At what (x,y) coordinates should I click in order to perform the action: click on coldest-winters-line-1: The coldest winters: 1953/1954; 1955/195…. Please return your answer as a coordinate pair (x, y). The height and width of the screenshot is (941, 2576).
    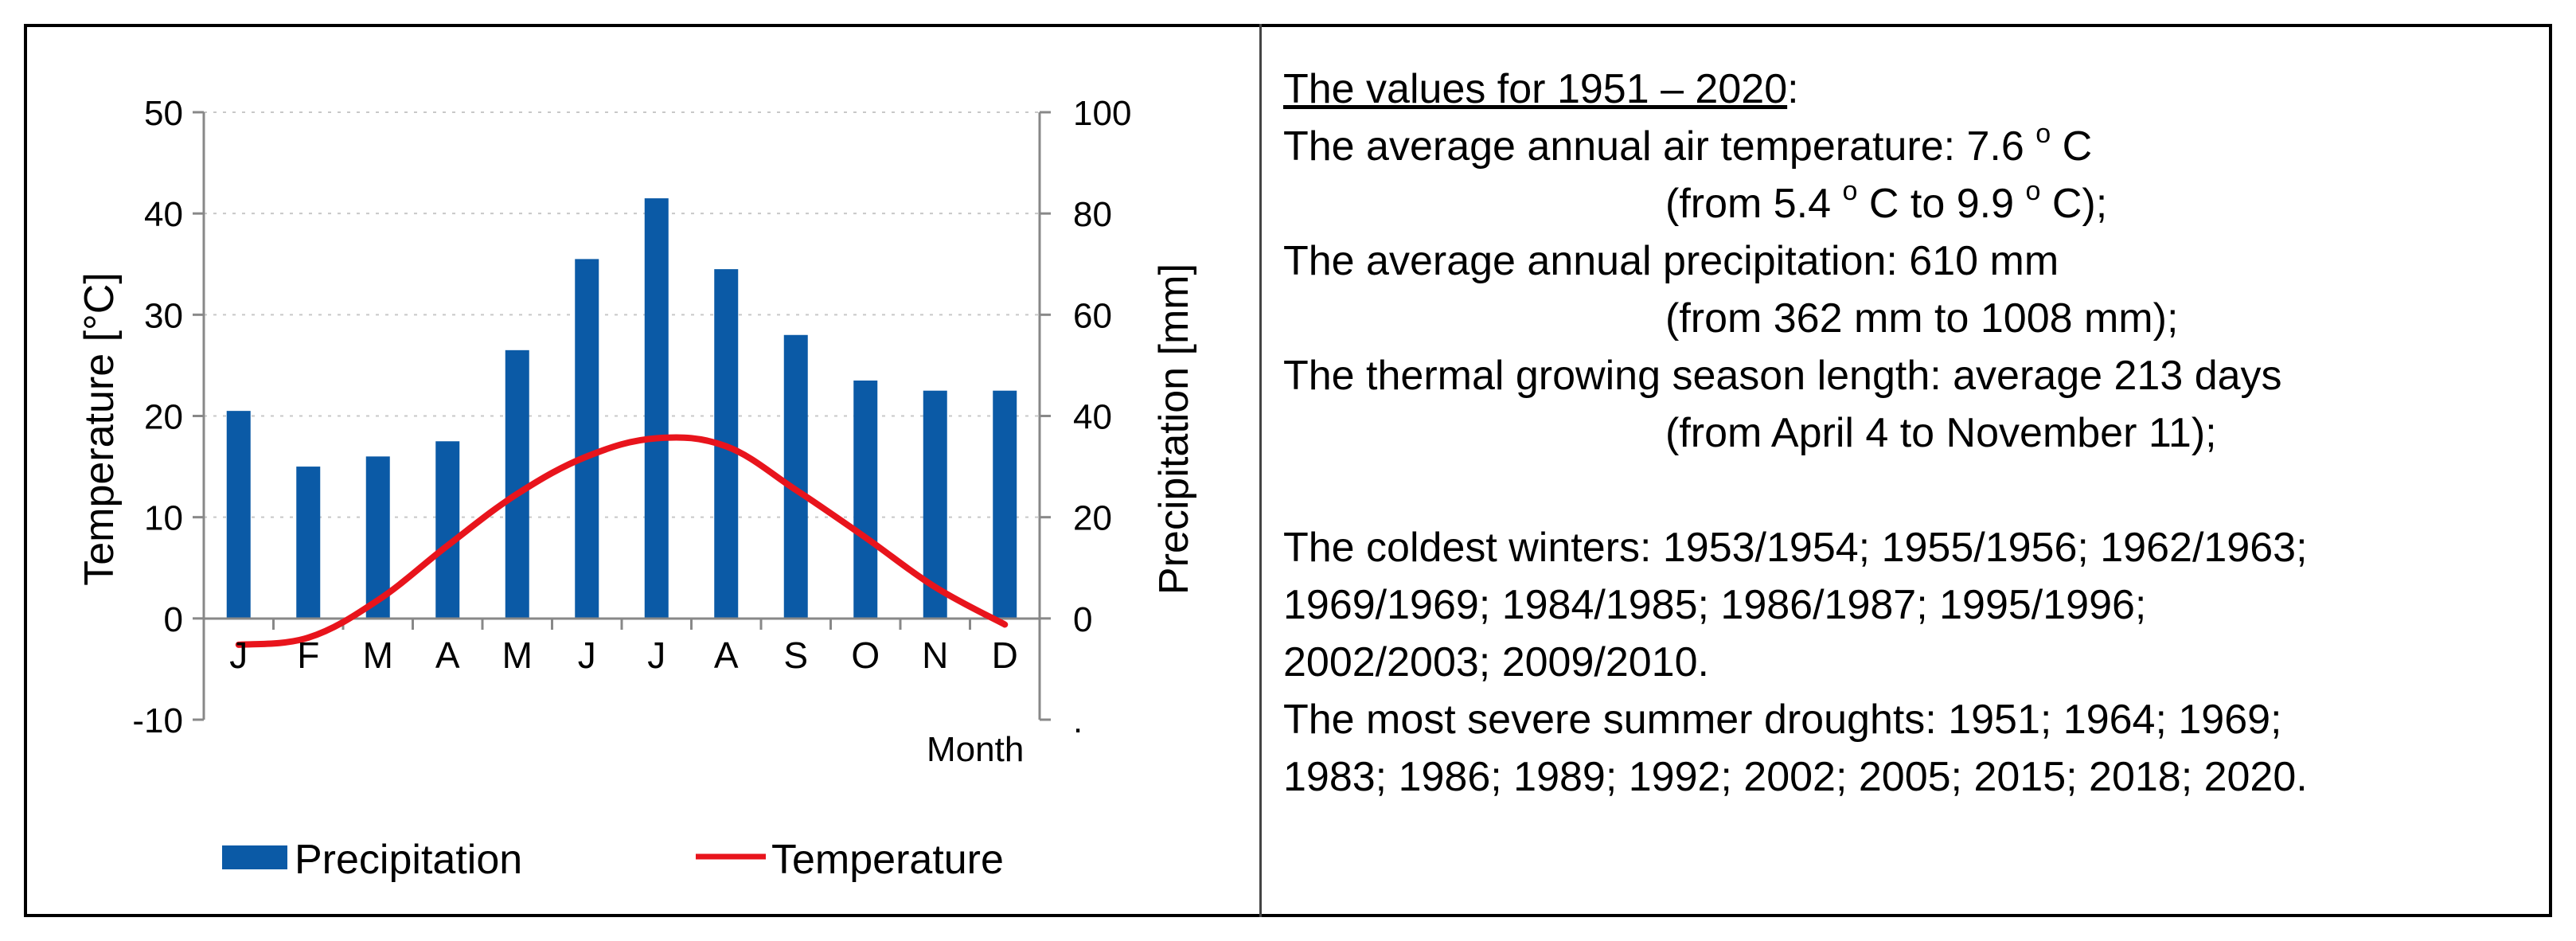
    Looking at the image, I should click on (1795, 548).